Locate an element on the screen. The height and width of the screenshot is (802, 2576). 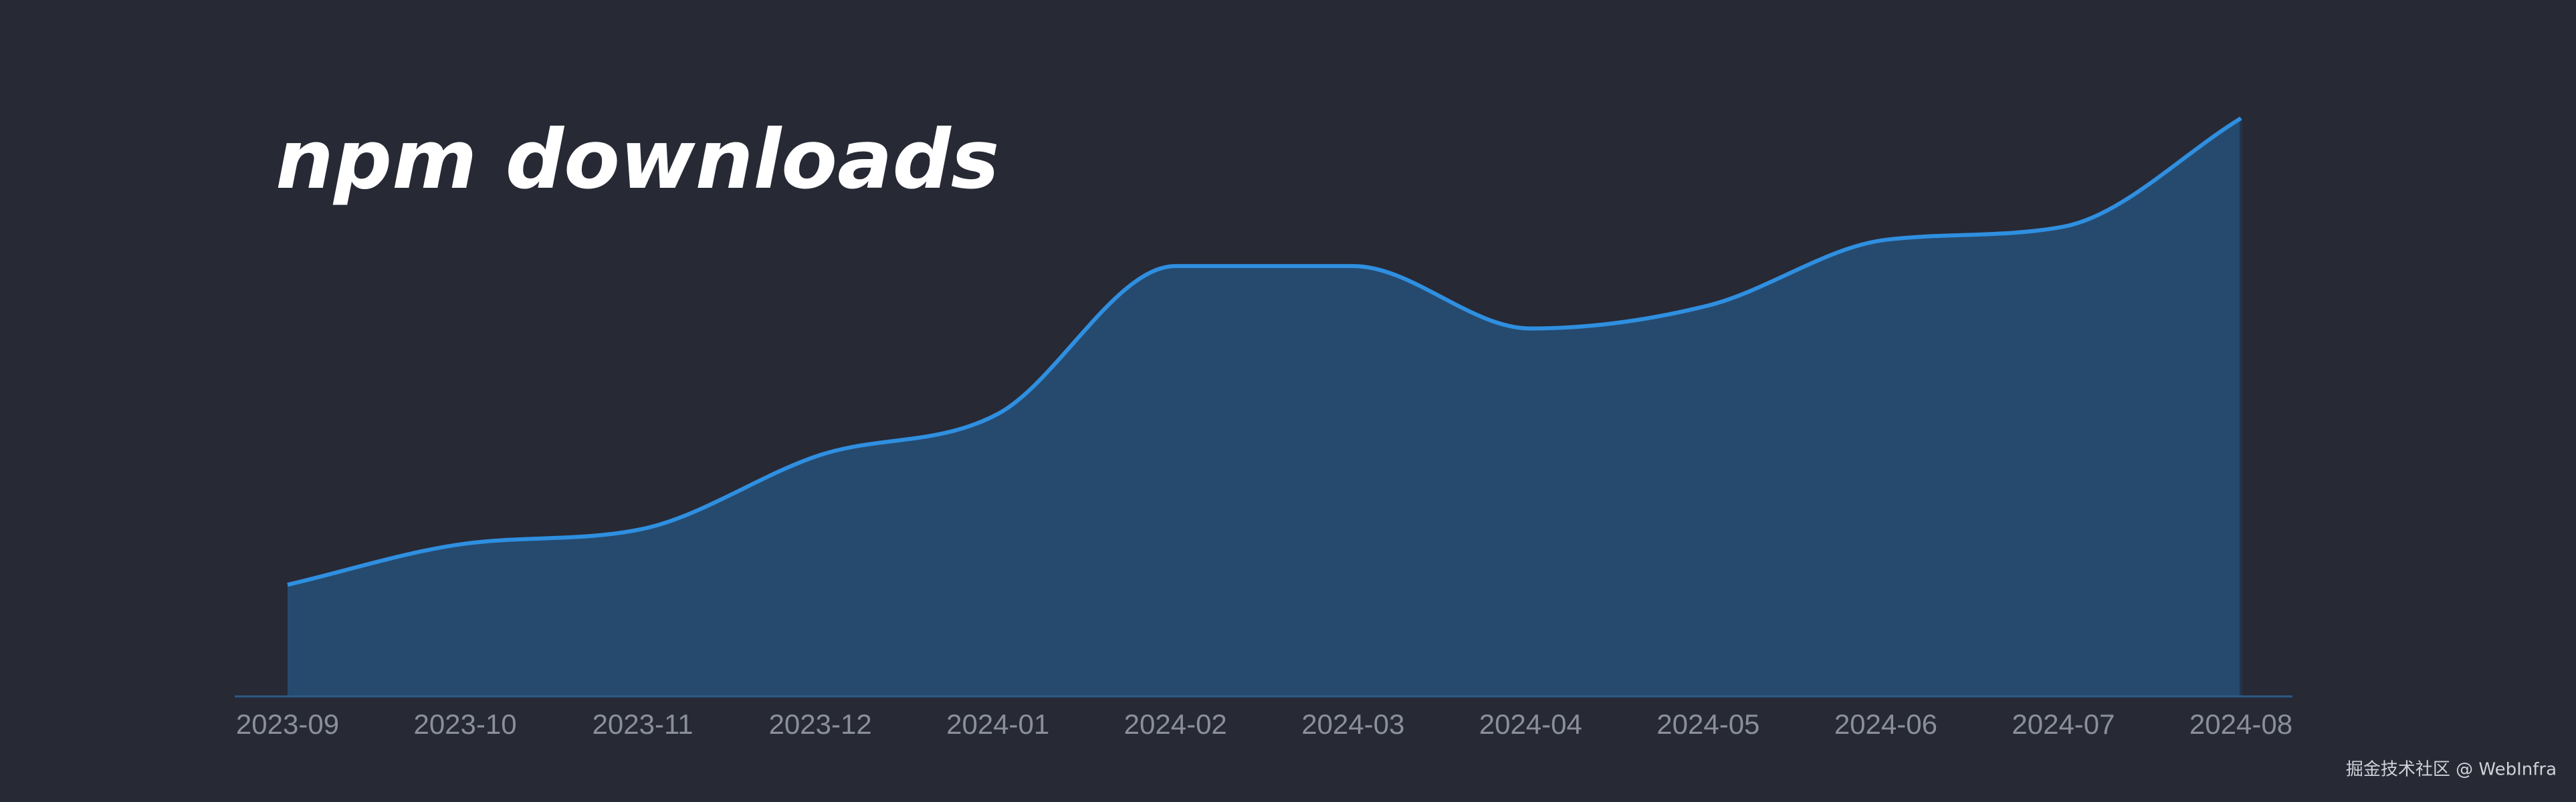
x-tick-label: 2024-07 is located at coordinates (2064, 724).